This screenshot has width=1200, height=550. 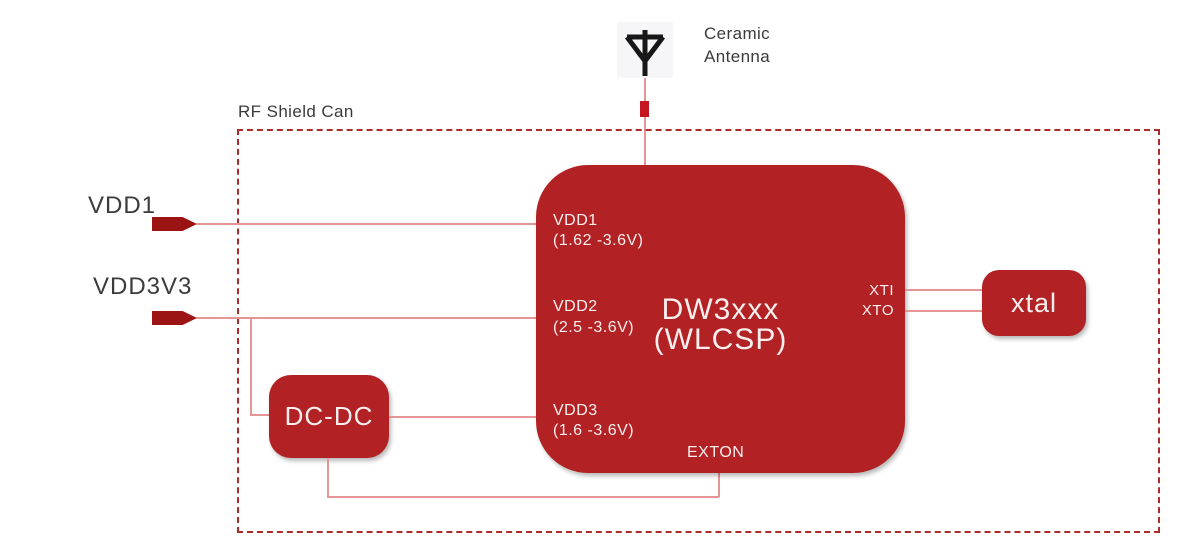 I want to click on vdd3v3-pin-arrow, so click(x=174, y=318).